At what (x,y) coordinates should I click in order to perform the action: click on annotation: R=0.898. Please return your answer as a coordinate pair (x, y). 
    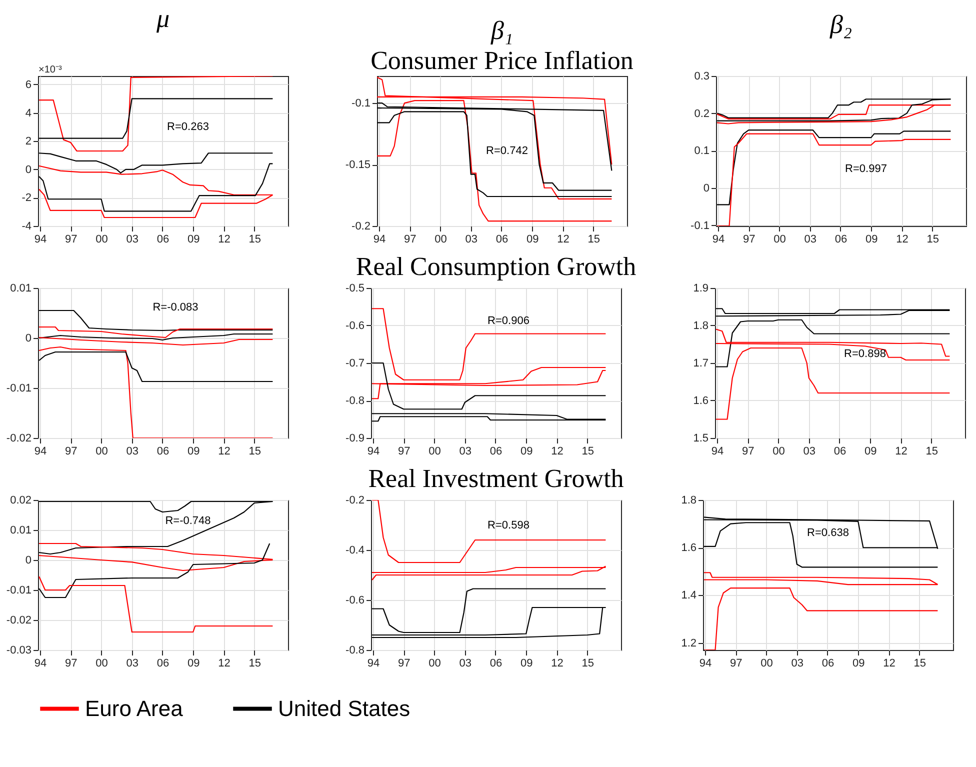
    Looking at the image, I should click on (865, 354).